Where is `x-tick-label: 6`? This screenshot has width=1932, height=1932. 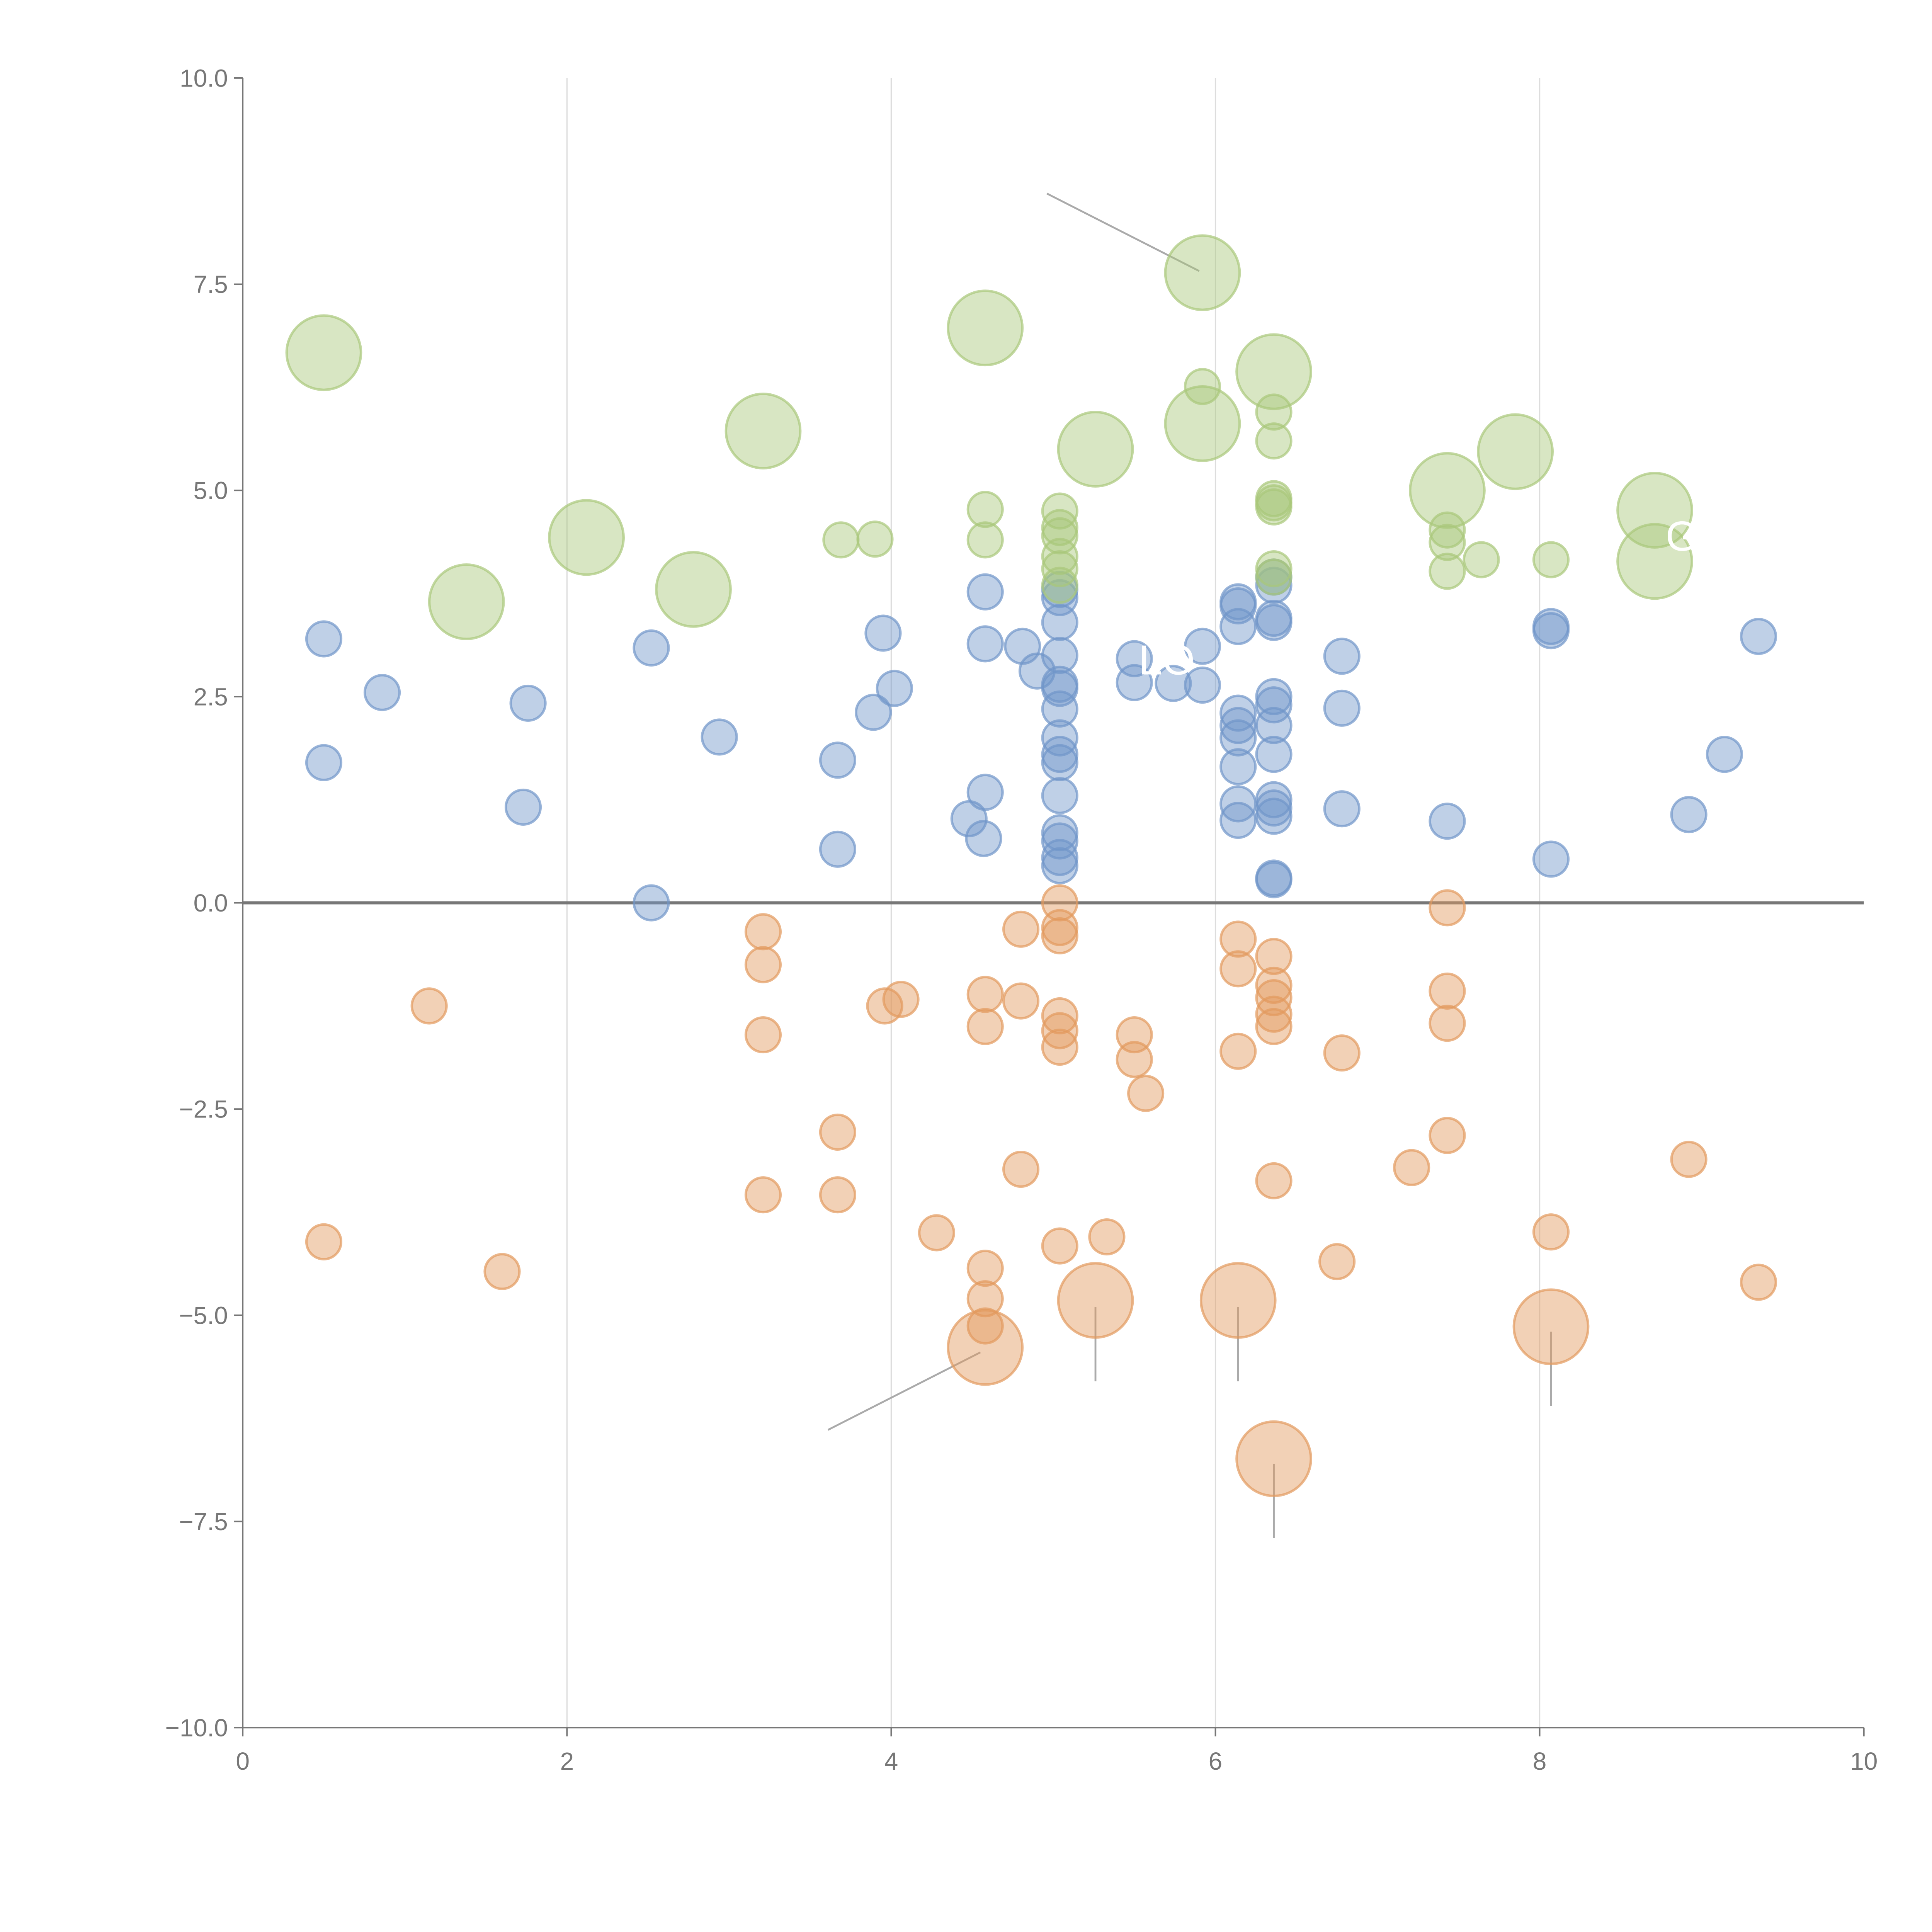
x-tick-label: 6 is located at coordinates (1216, 1761).